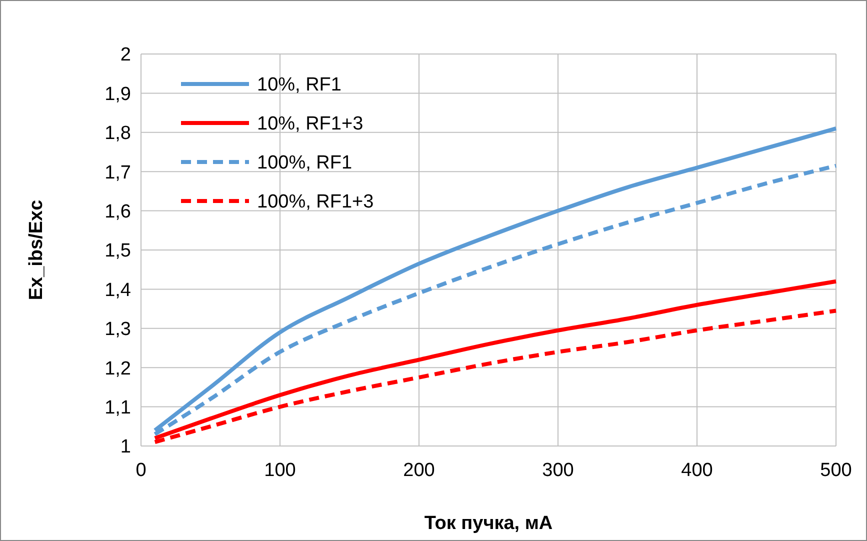  I want to click on y-tick-label: 1,4, so click(118, 290).